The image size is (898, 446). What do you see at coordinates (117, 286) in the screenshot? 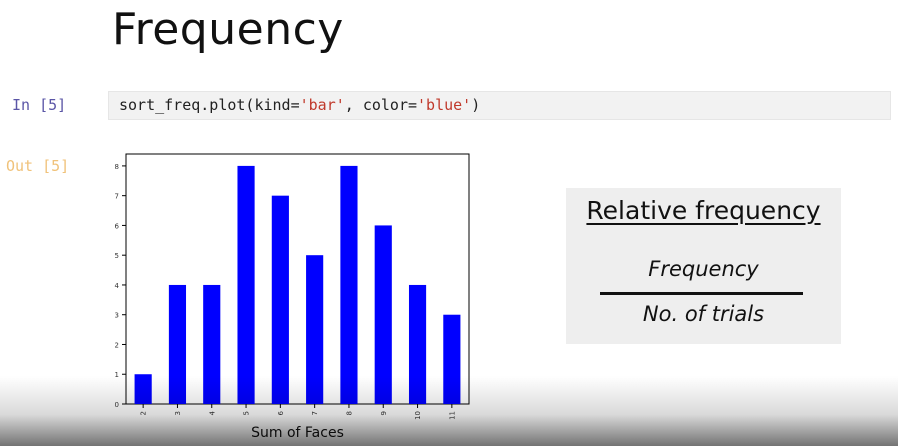
I see `y-tick-label: 4` at bounding box center [117, 286].